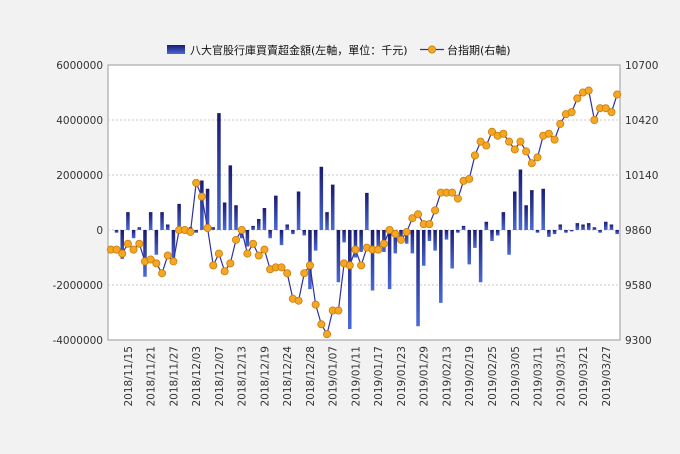 The height and width of the screenshot is (454, 680). I want to click on x-tick-label: 2018/12/13, so click(243, 376).